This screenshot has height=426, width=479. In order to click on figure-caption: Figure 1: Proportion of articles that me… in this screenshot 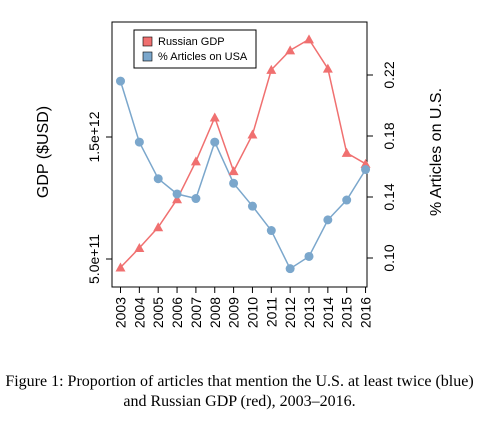, I will do `click(239, 391)`.